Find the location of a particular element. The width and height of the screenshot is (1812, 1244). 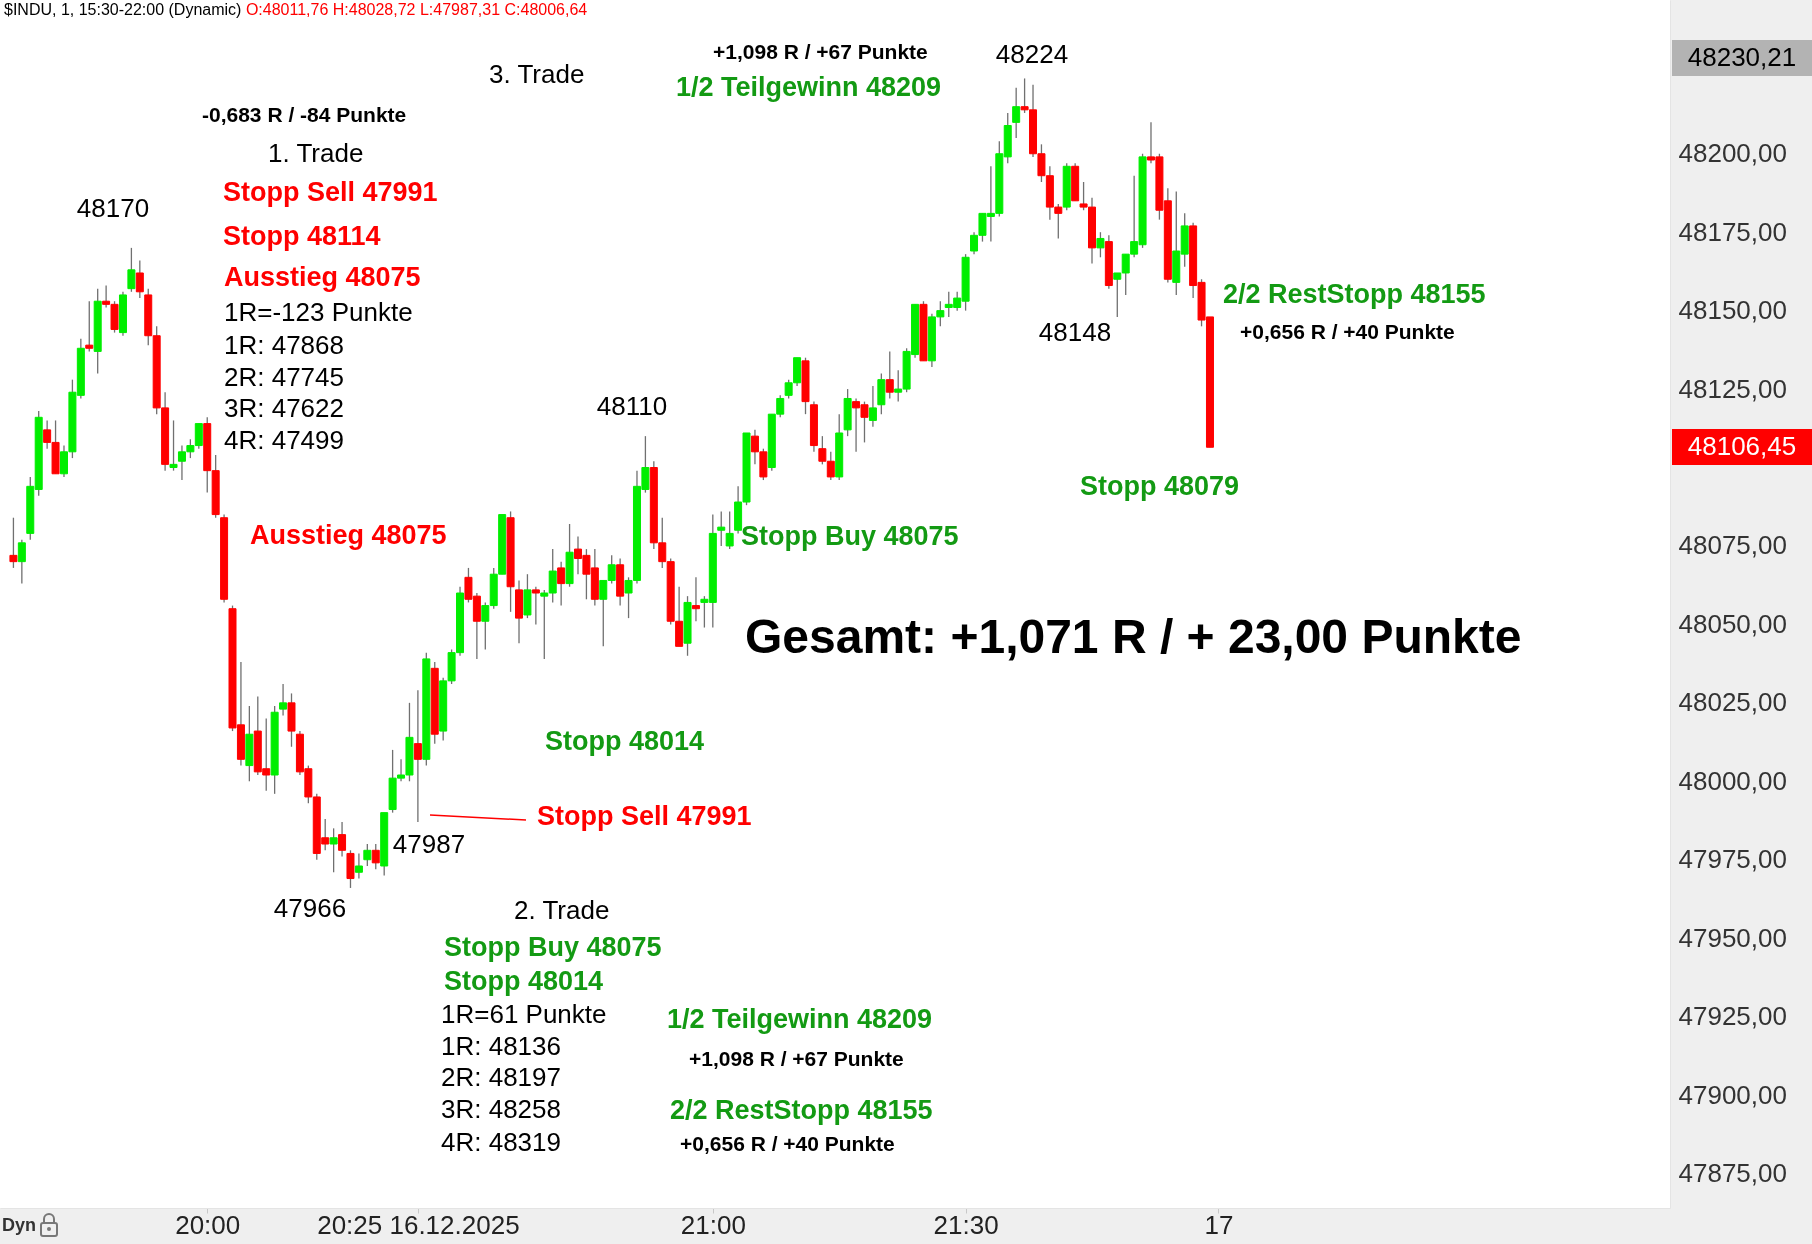

x-tick-label: 20:25 16.12.2025 is located at coordinates (418, 1224).